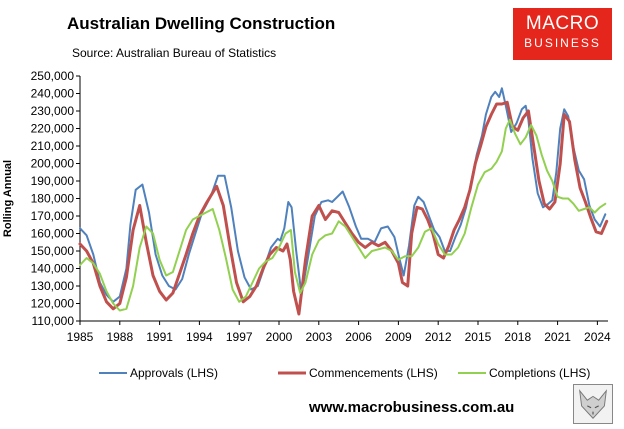 Image resolution: width=624 pixels, height=429 pixels. Describe the element at coordinates (174, 373) in the screenshot. I see `legend-label-approvals: Approvals (LHS)` at that location.